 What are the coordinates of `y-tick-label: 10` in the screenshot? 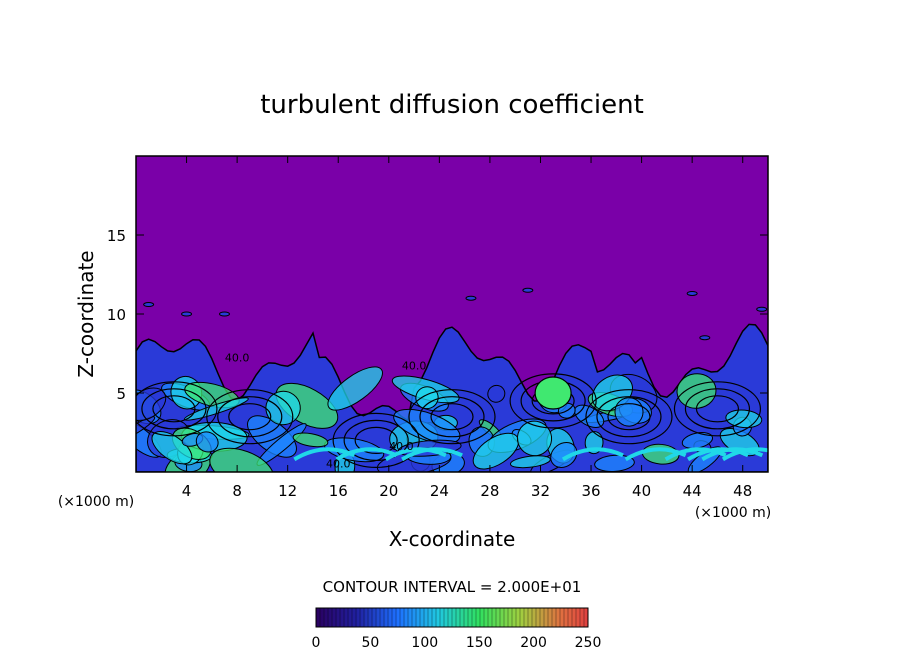 It's located at (116, 315).